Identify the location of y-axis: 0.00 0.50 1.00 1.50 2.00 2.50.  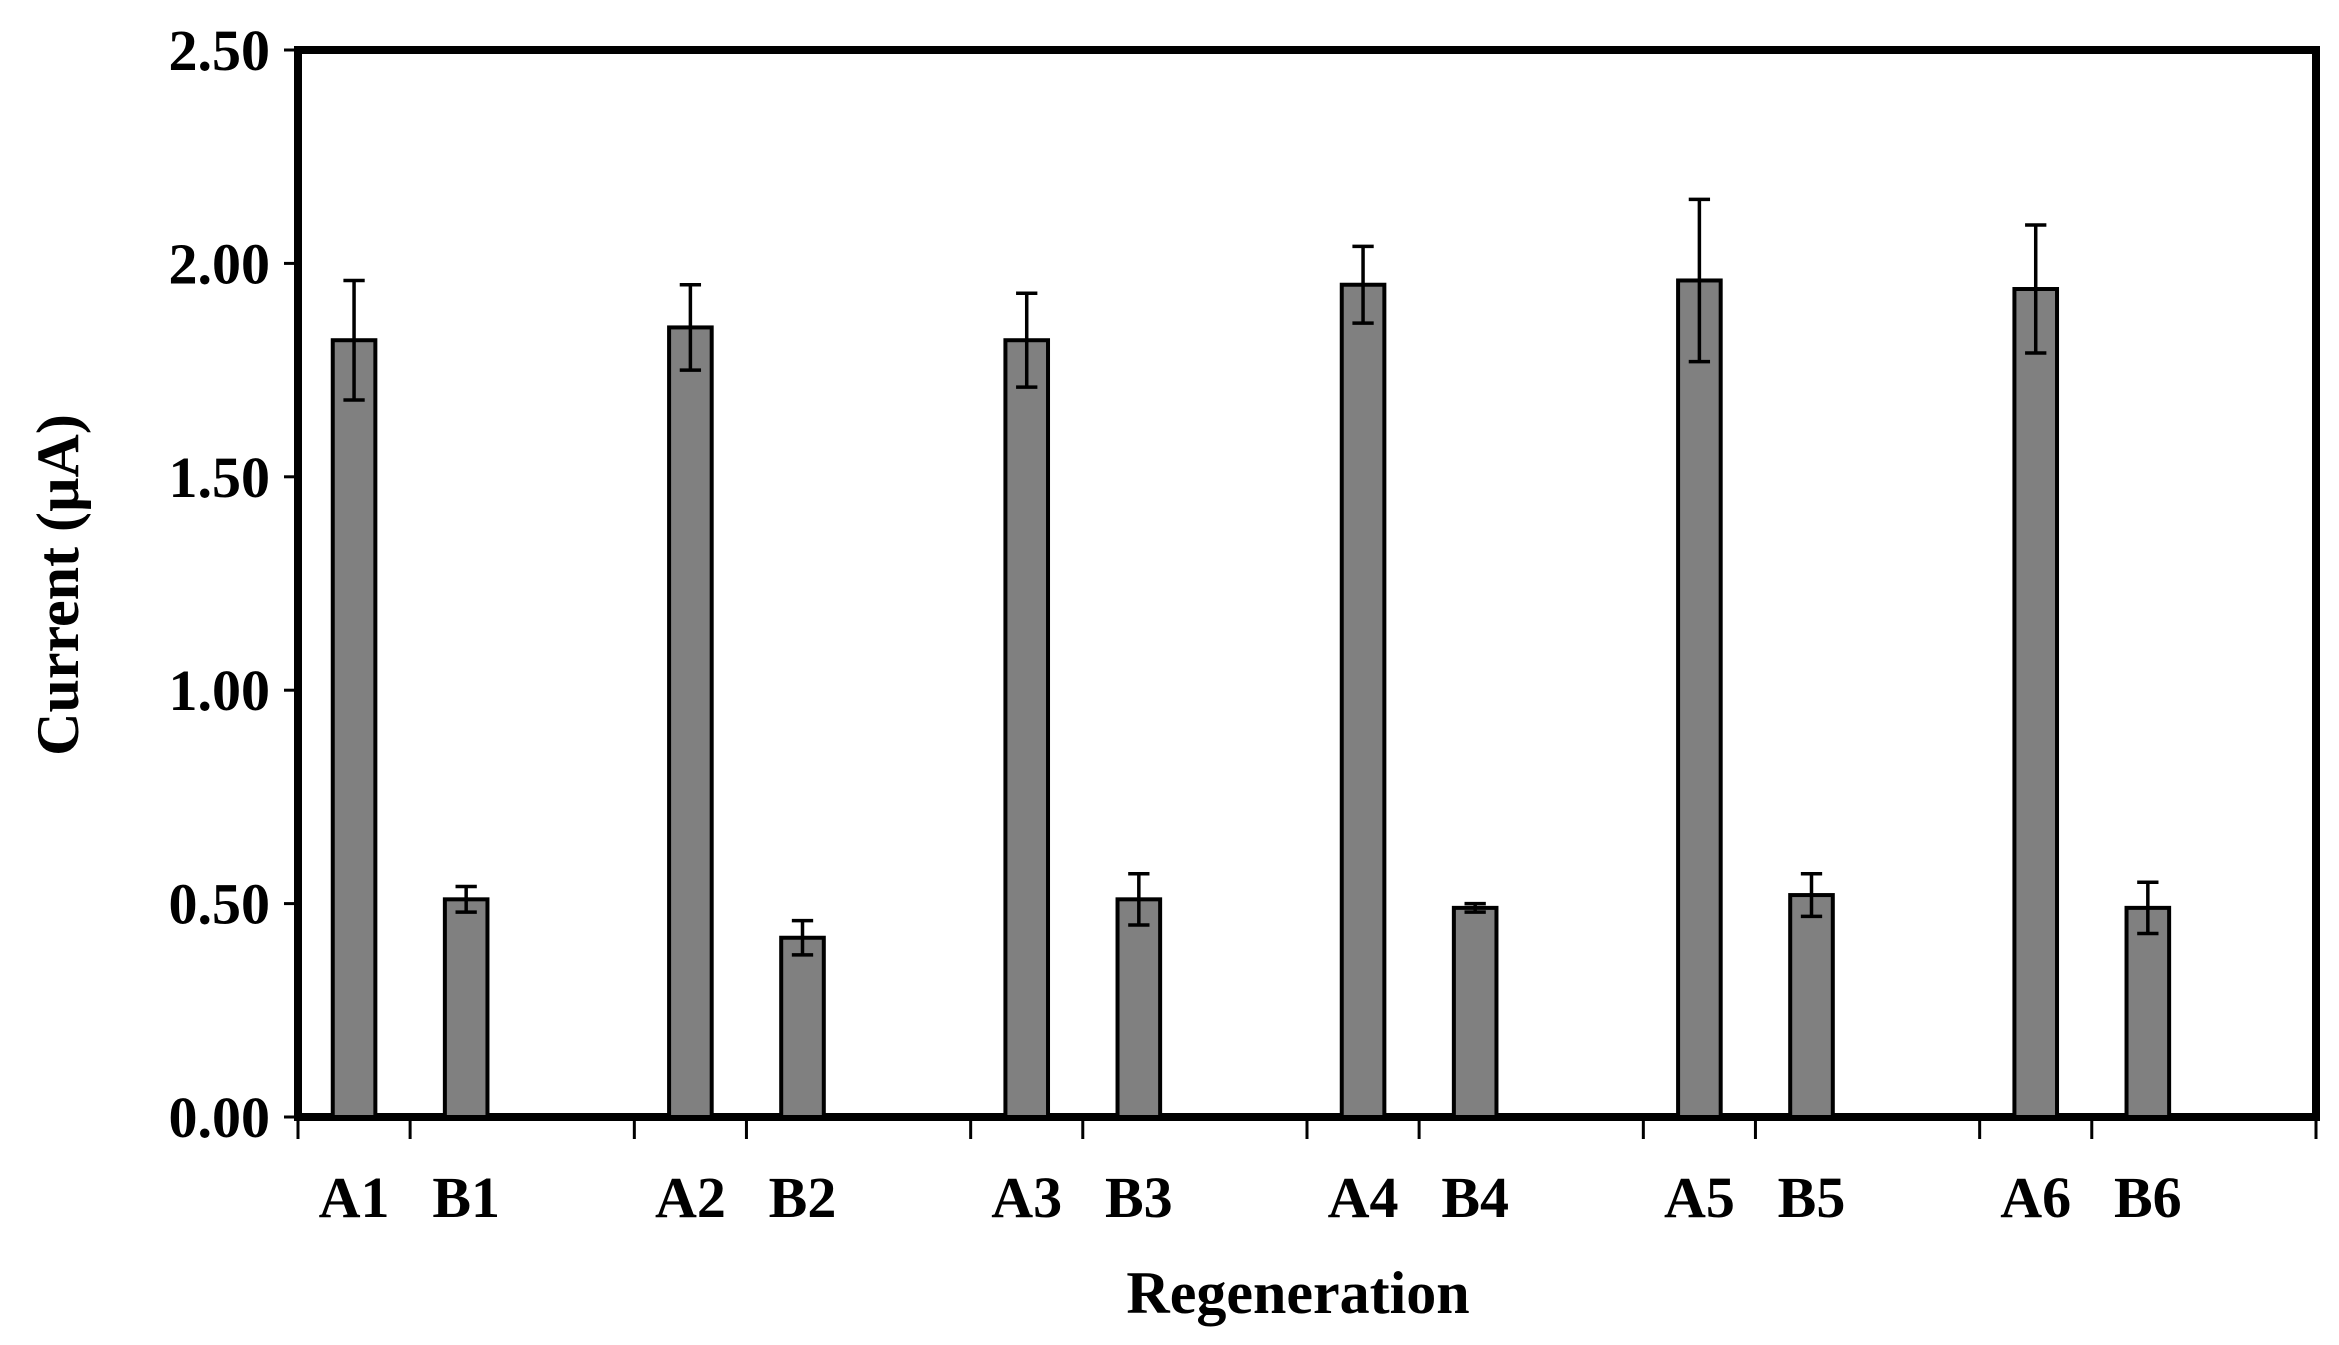
(233, 584).